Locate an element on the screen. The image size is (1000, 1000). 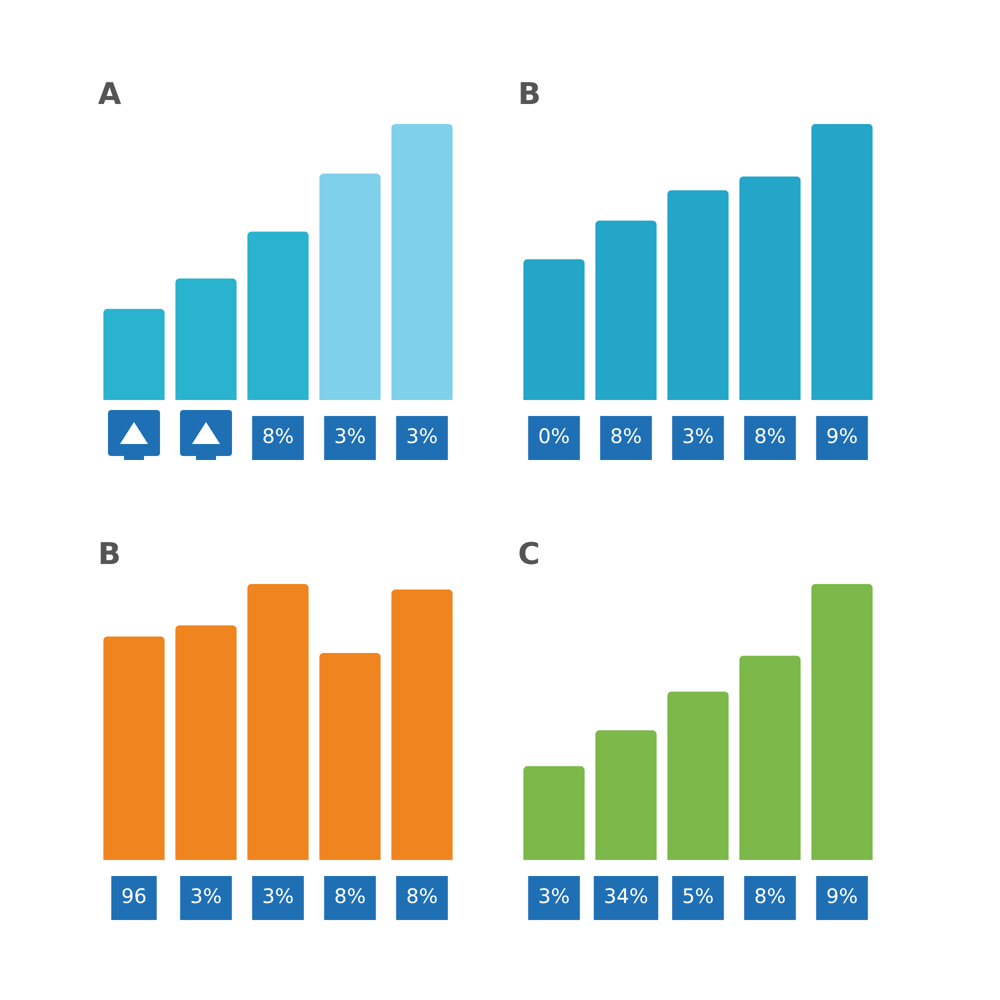
chart-title: A is located at coordinates (110, 94).